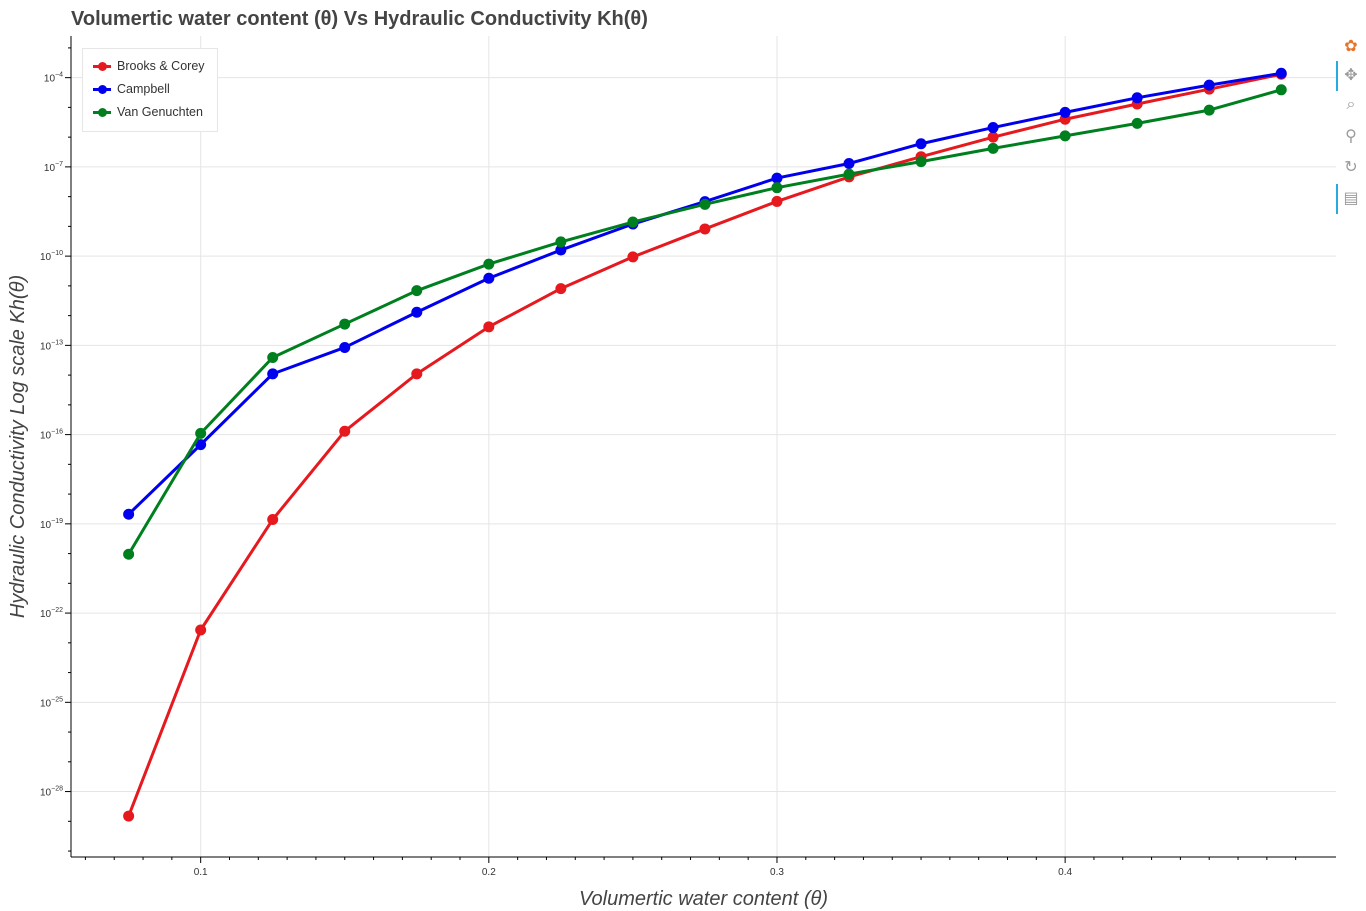 The image size is (1366, 911). I want to click on y-axis-title: Hydraulic Conductivity Log scale Kh(θ), so click(18, 446).